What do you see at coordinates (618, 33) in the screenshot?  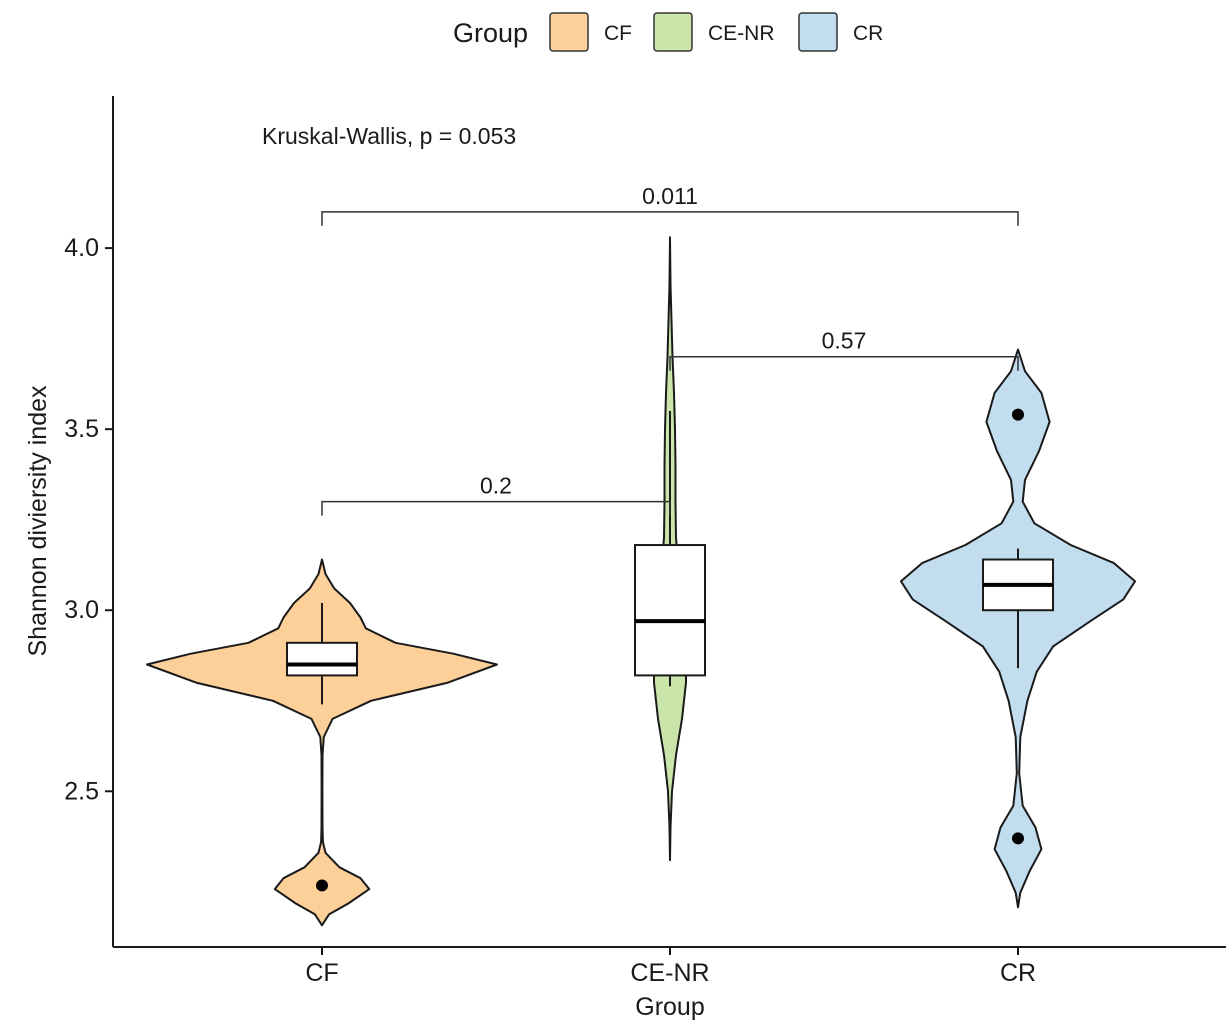 I see `legend-label-cf: CF` at bounding box center [618, 33].